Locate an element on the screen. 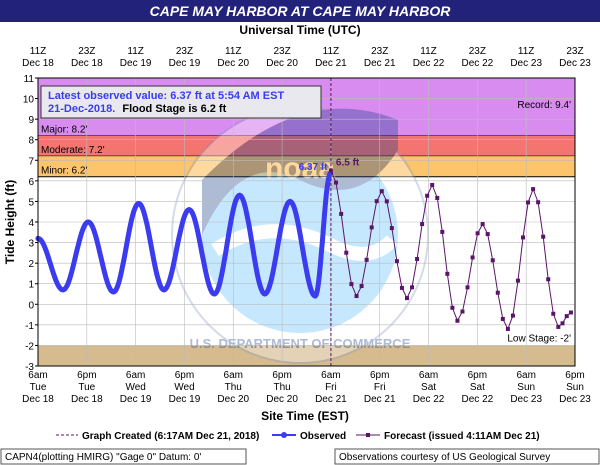  footer-right-box is located at coordinates (467, 456).